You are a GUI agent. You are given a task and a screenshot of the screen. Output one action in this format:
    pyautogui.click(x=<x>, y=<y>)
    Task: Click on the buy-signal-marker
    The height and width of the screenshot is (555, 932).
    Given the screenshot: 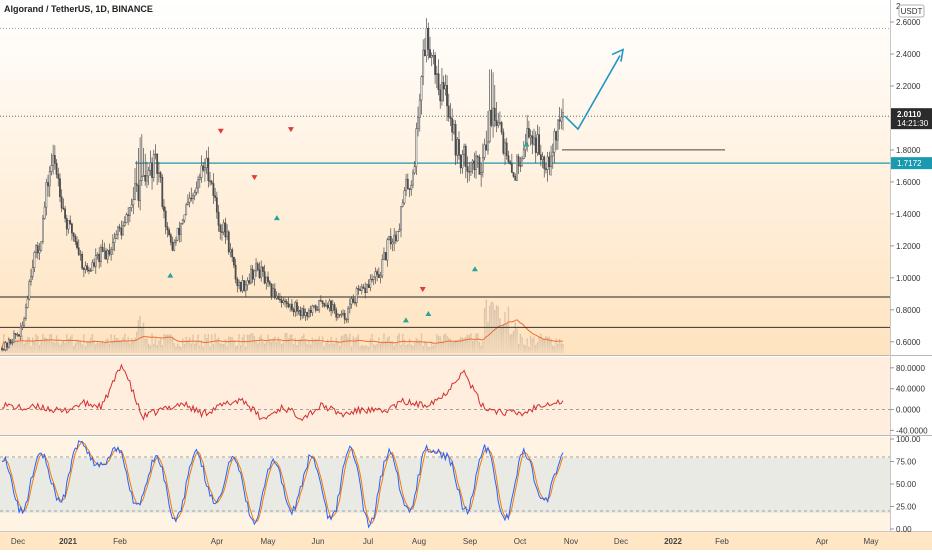 What is the action you would take?
    pyautogui.click(x=526, y=144)
    